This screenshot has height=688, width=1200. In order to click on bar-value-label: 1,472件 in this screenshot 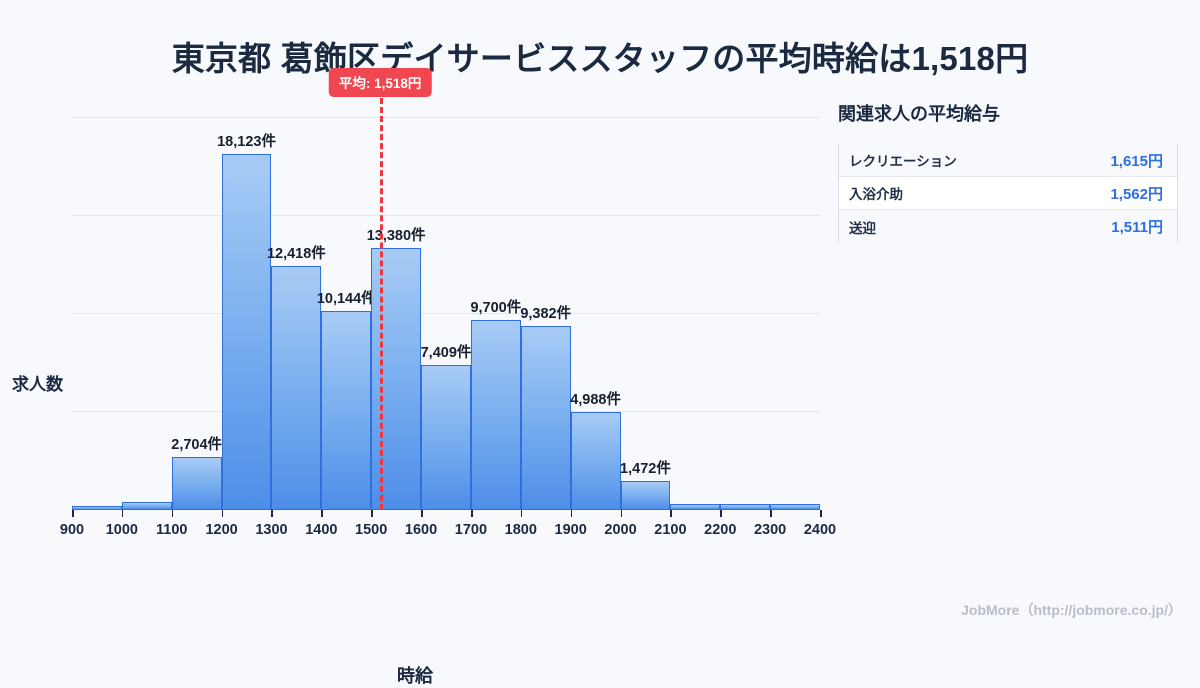, I will do `click(645, 469)`.